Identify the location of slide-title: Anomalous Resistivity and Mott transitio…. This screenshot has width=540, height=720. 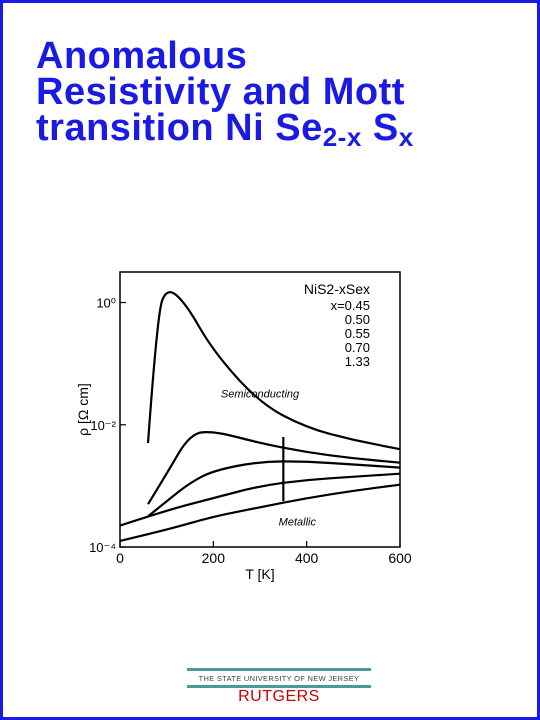
(225, 92).